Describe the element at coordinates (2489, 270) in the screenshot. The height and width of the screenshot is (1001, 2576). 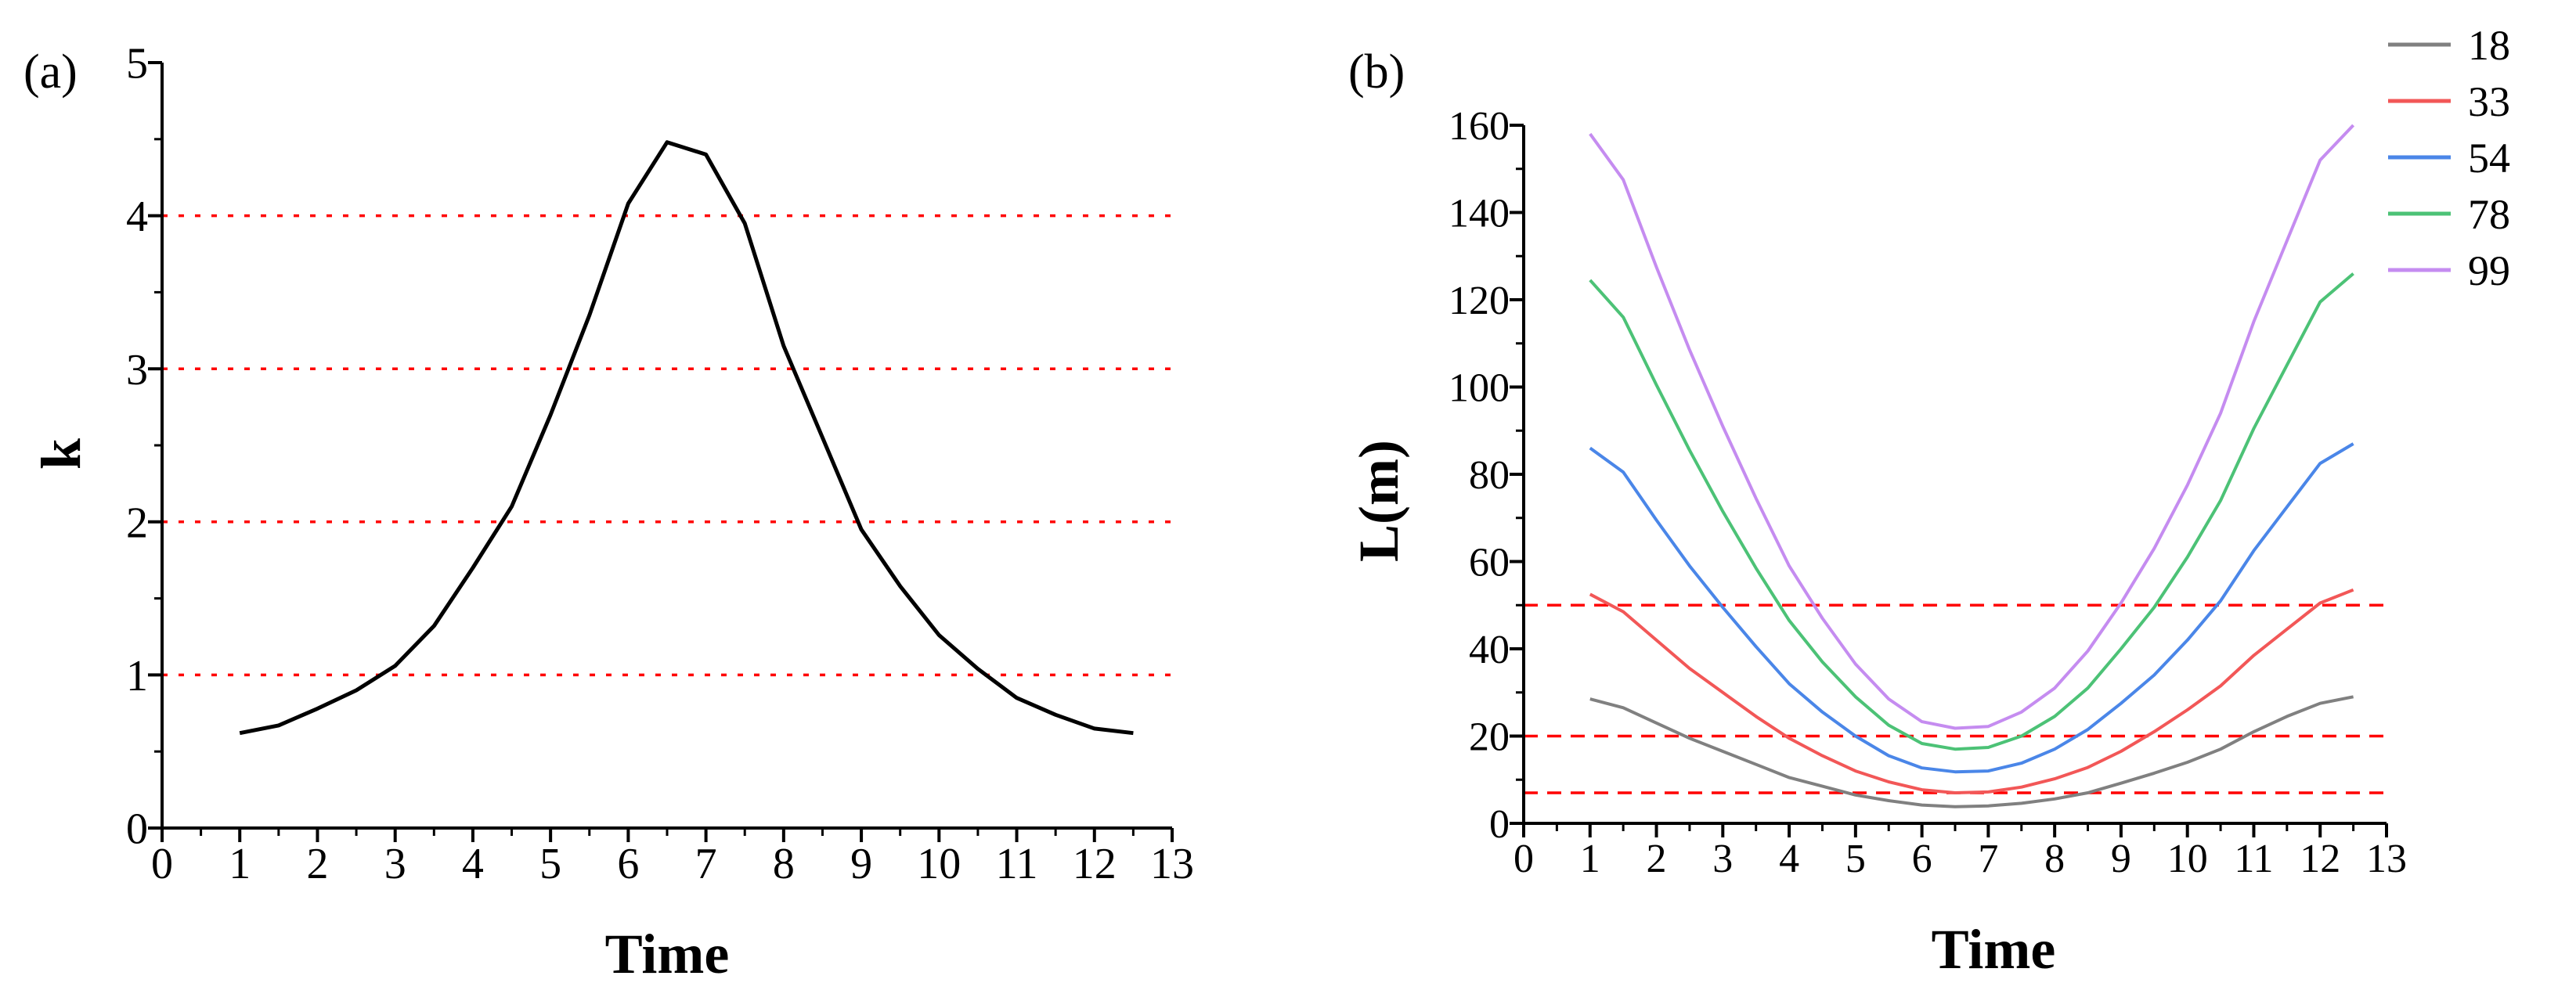
I see `legend-label-99: 99` at that location.